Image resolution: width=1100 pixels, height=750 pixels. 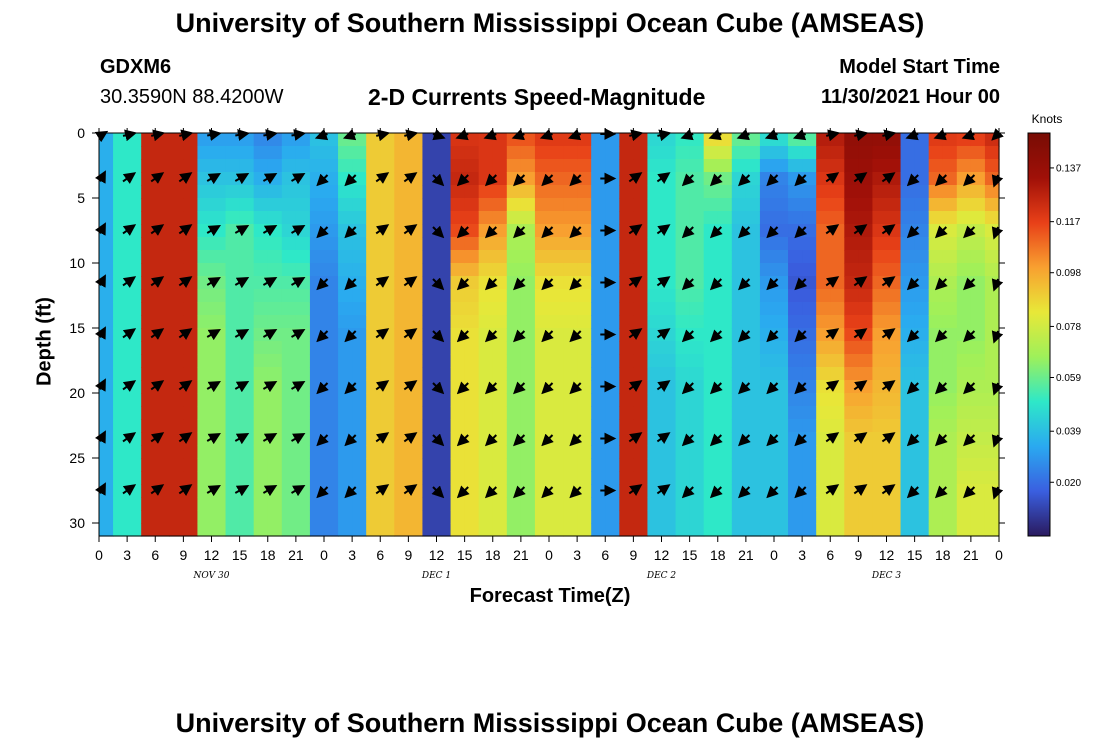 I want to click on x-tick-label: 18, so click(x=718, y=555).